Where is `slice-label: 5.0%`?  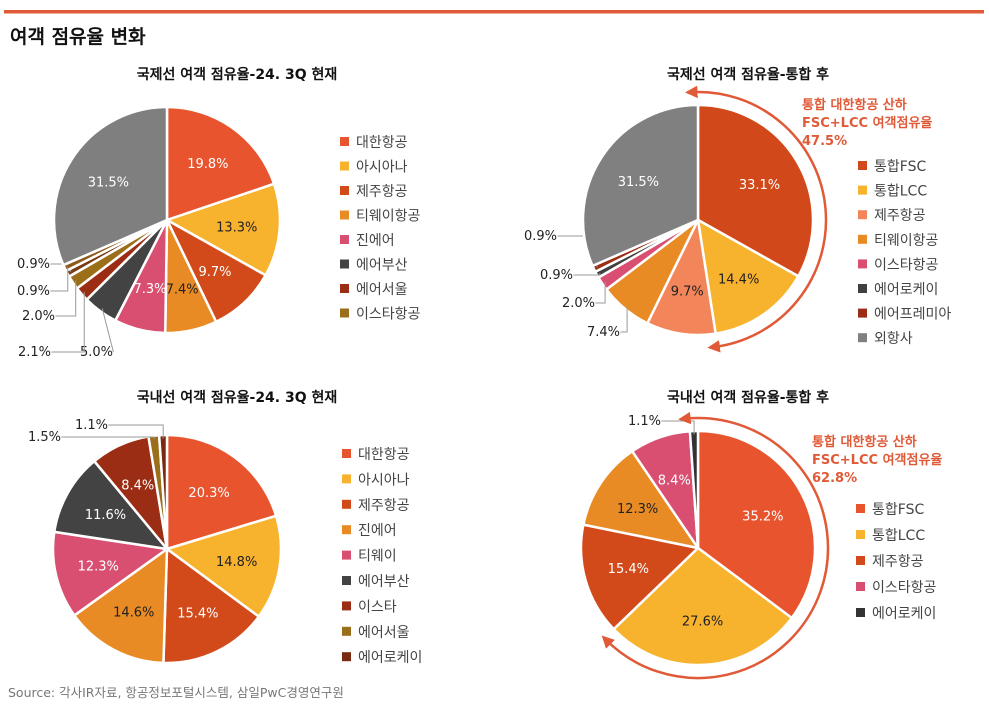
slice-label: 5.0% is located at coordinates (96, 352).